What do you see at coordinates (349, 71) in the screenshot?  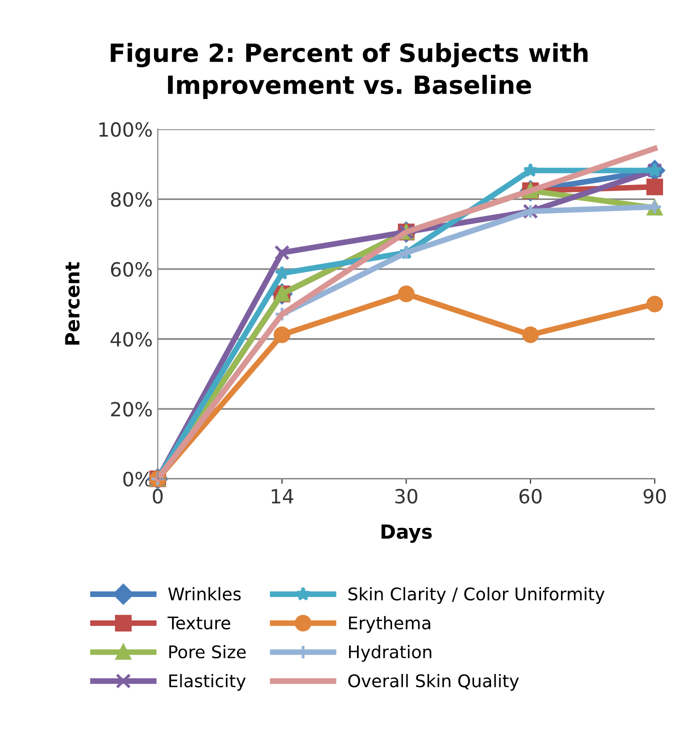 I see `chart-title: Figure 2: Percent of Subjects with Improvement vs. Baseline` at bounding box center [349, 71].